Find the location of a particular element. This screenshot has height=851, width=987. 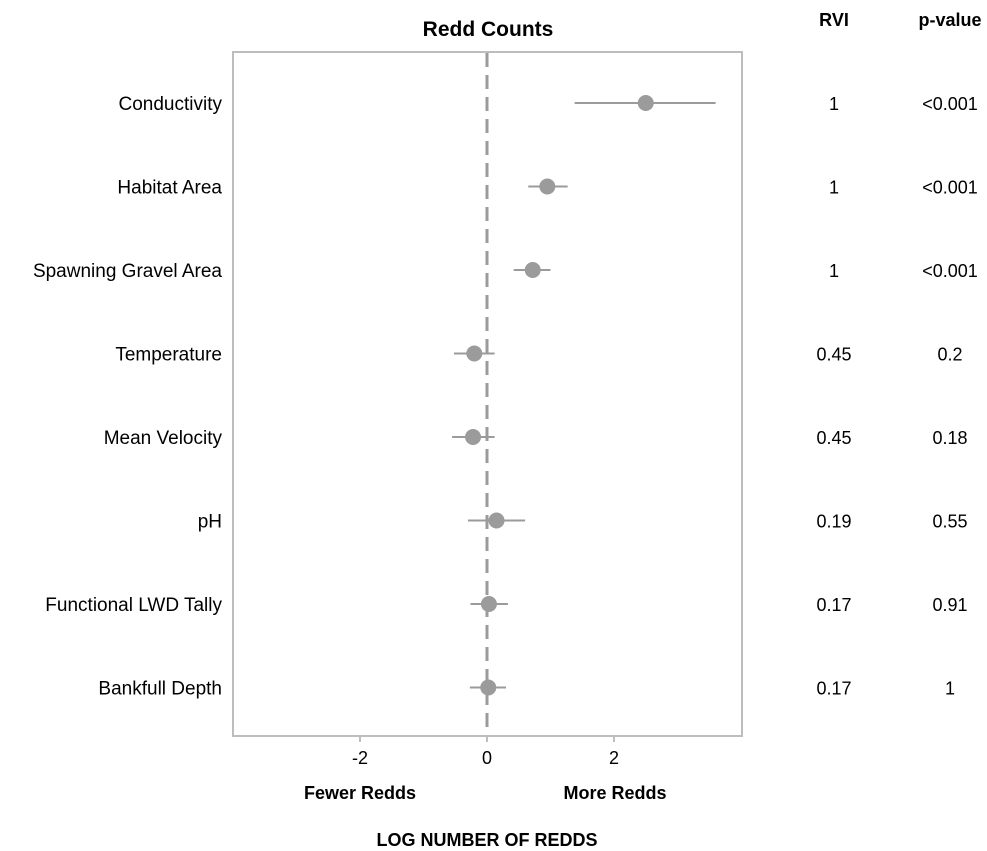

pvalue-column-header: p-value is located at coordinates (949, 20).